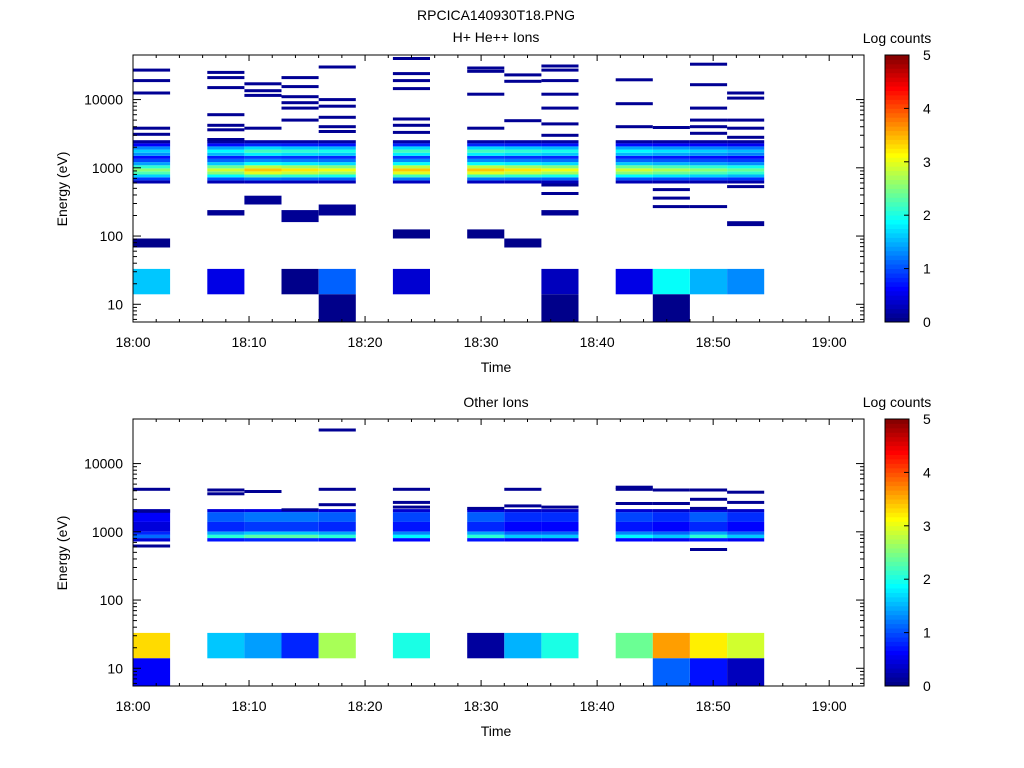 The image size is (1024, 768). Describe the element at coordinates (103, 464) in the screenshot. I see `y-tick-label: 10000` at that location.